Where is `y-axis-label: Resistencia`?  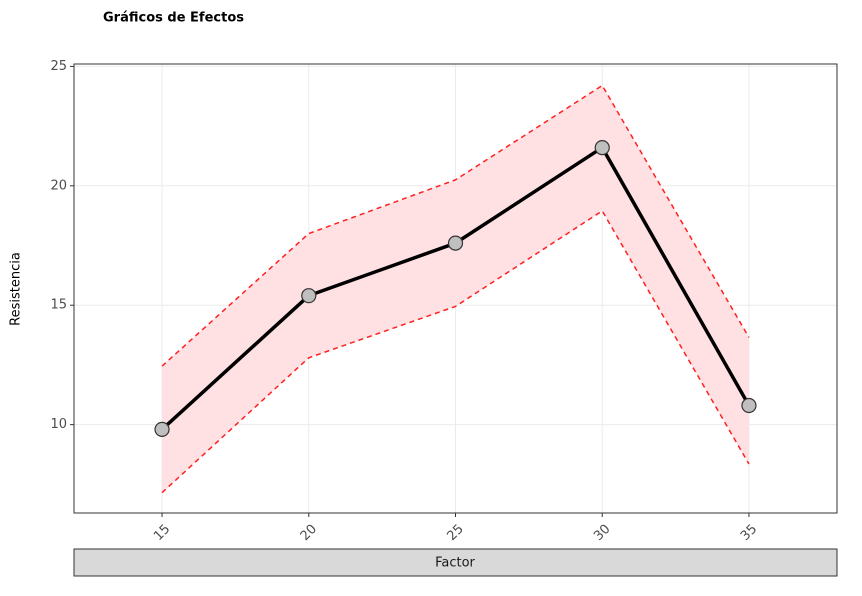 y-axis-label: Resistencia is located at coordinates (16, 289).